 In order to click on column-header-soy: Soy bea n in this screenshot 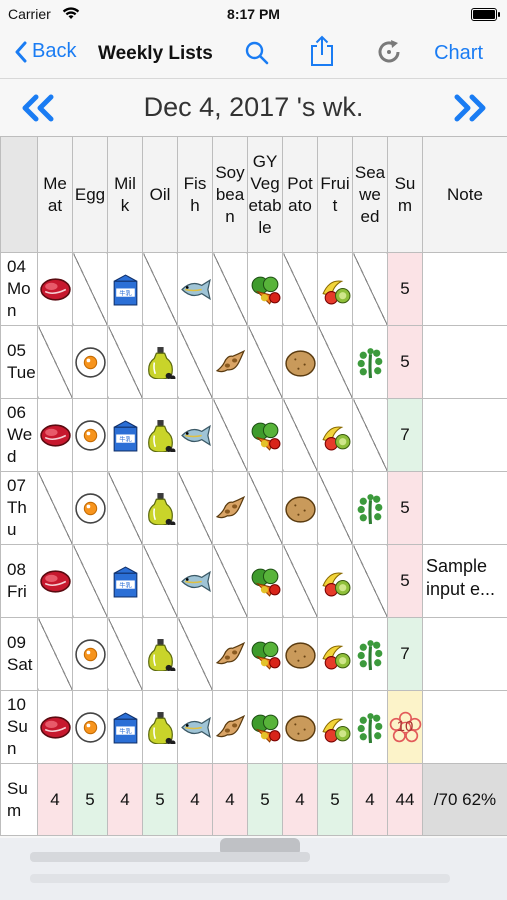, I will do `click(230, 194)`.